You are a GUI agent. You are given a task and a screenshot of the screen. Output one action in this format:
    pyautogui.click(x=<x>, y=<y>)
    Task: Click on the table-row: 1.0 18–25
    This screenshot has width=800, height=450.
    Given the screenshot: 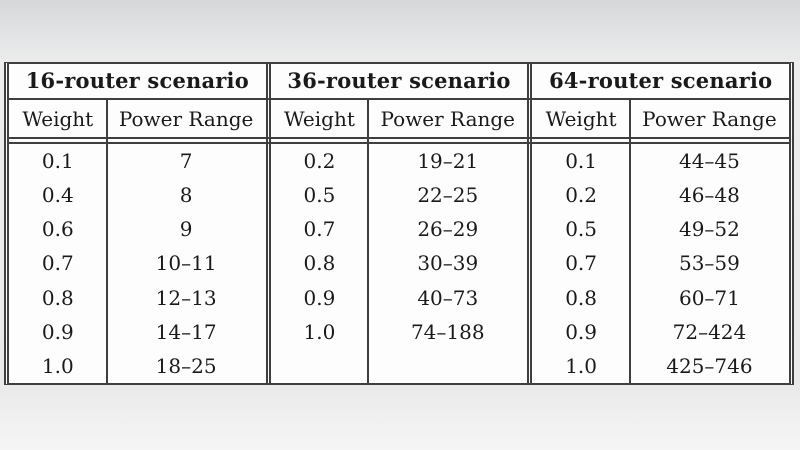 What is the action you would take?
    pyautogui.click(x=137, y=366)
    